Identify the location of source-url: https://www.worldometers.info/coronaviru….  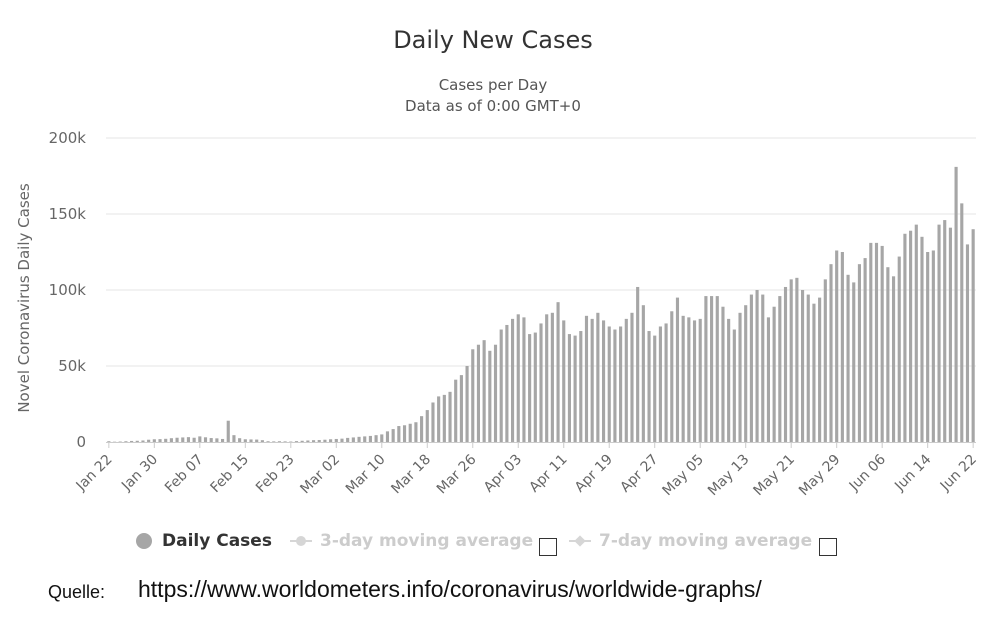
(450, 589).